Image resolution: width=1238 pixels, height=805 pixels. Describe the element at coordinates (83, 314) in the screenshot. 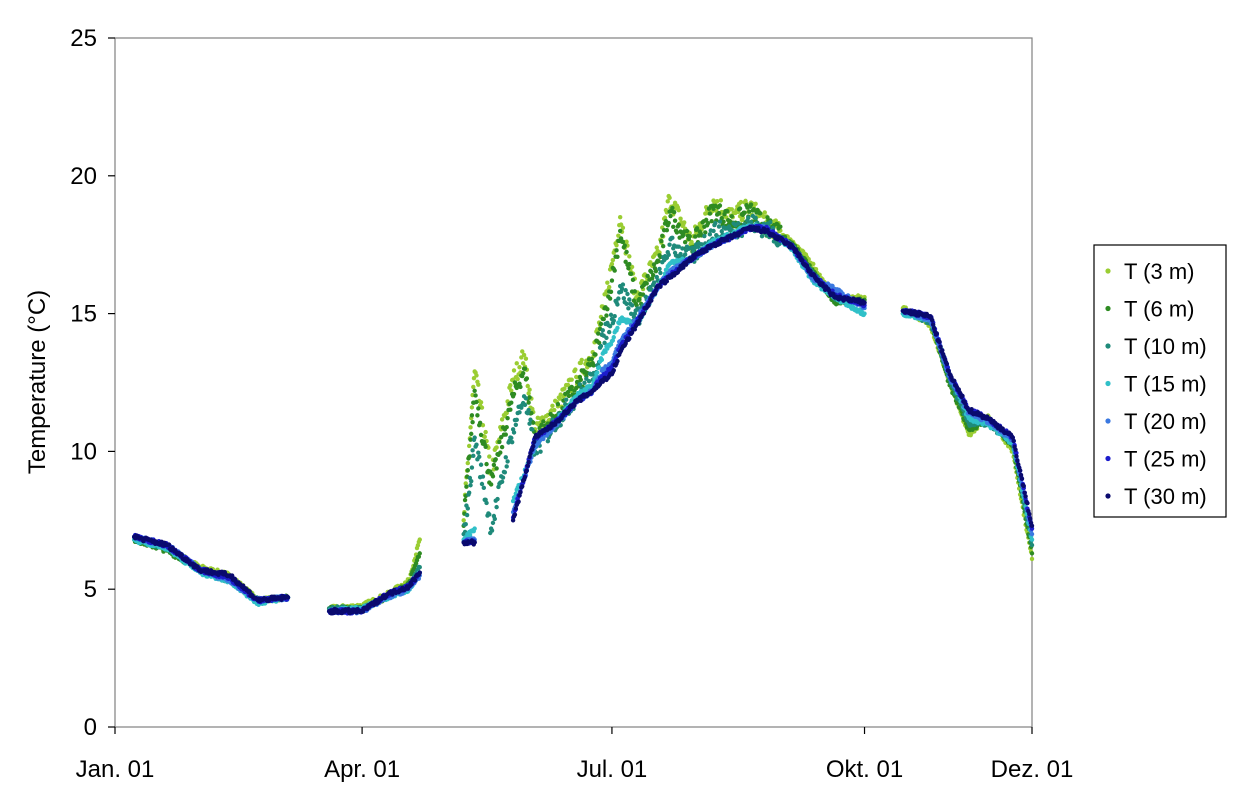

I see `y-tick-label: 15` at that location.